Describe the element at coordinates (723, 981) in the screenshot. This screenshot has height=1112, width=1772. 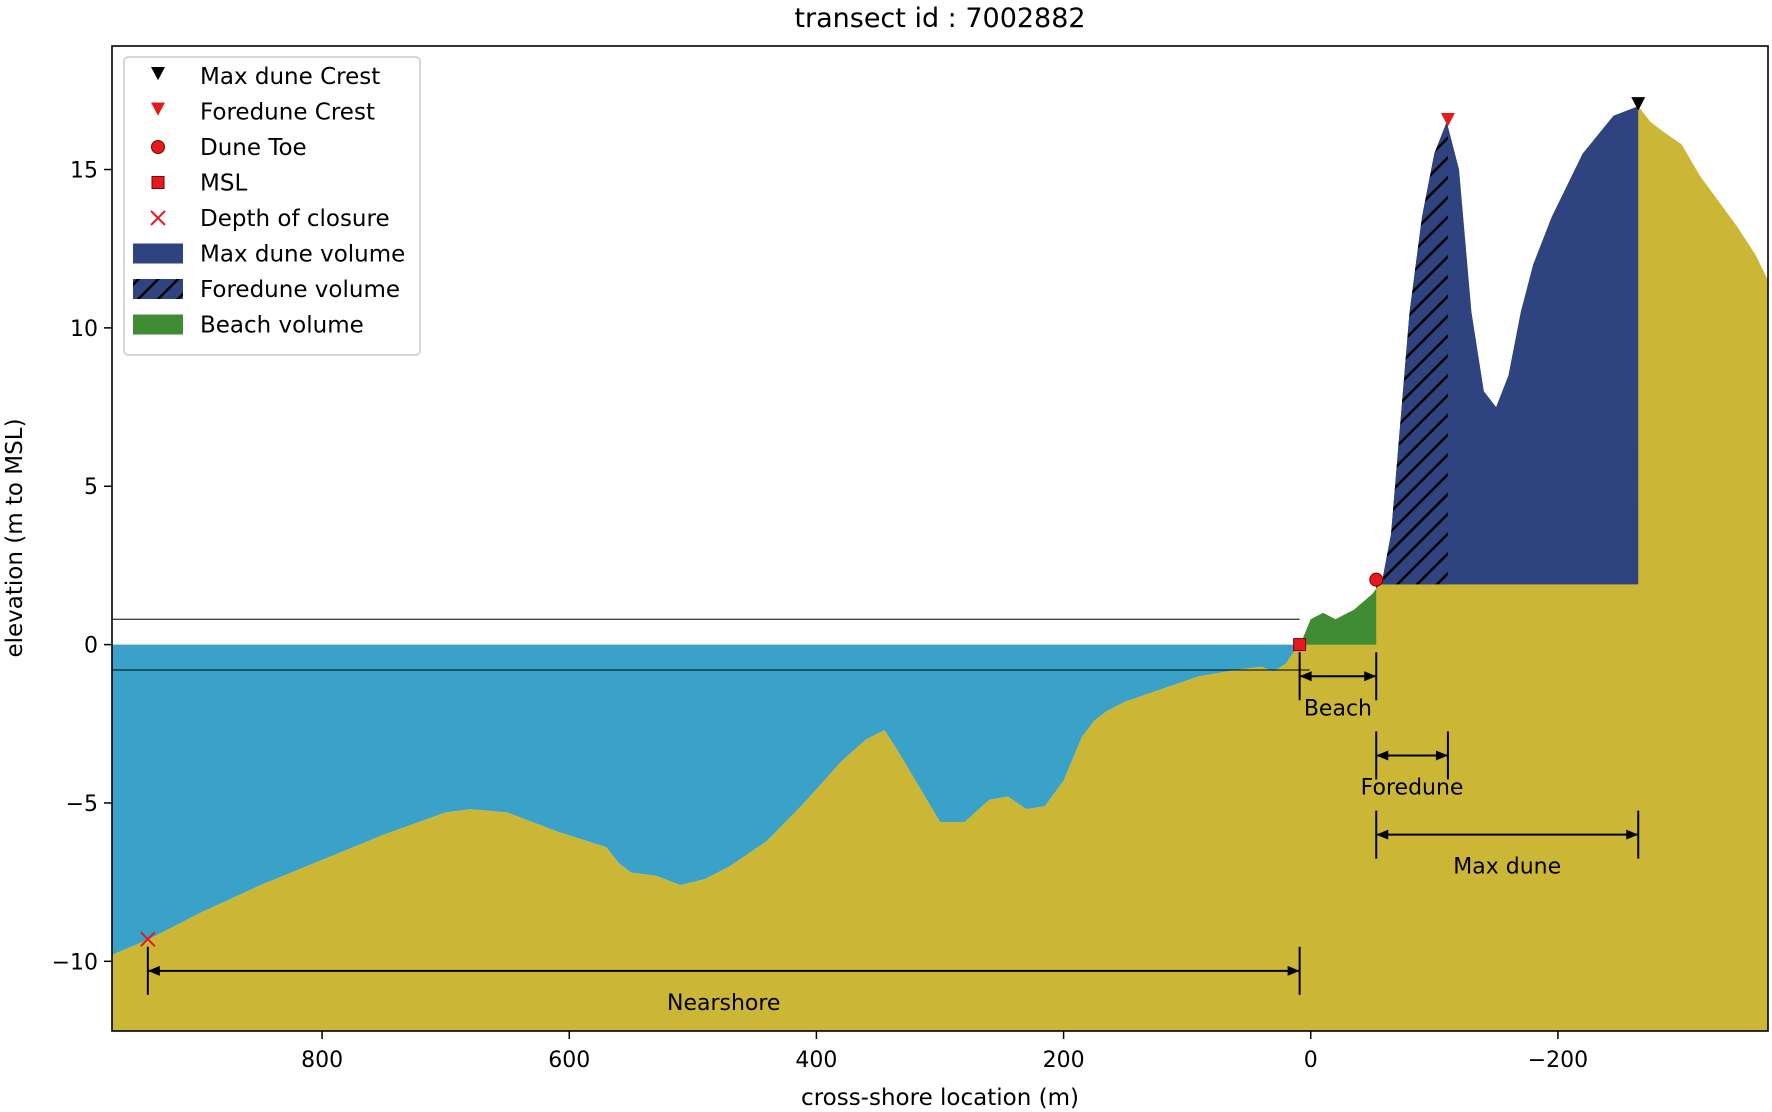
I see `annotation-nearshore: Nearshore` at that location.